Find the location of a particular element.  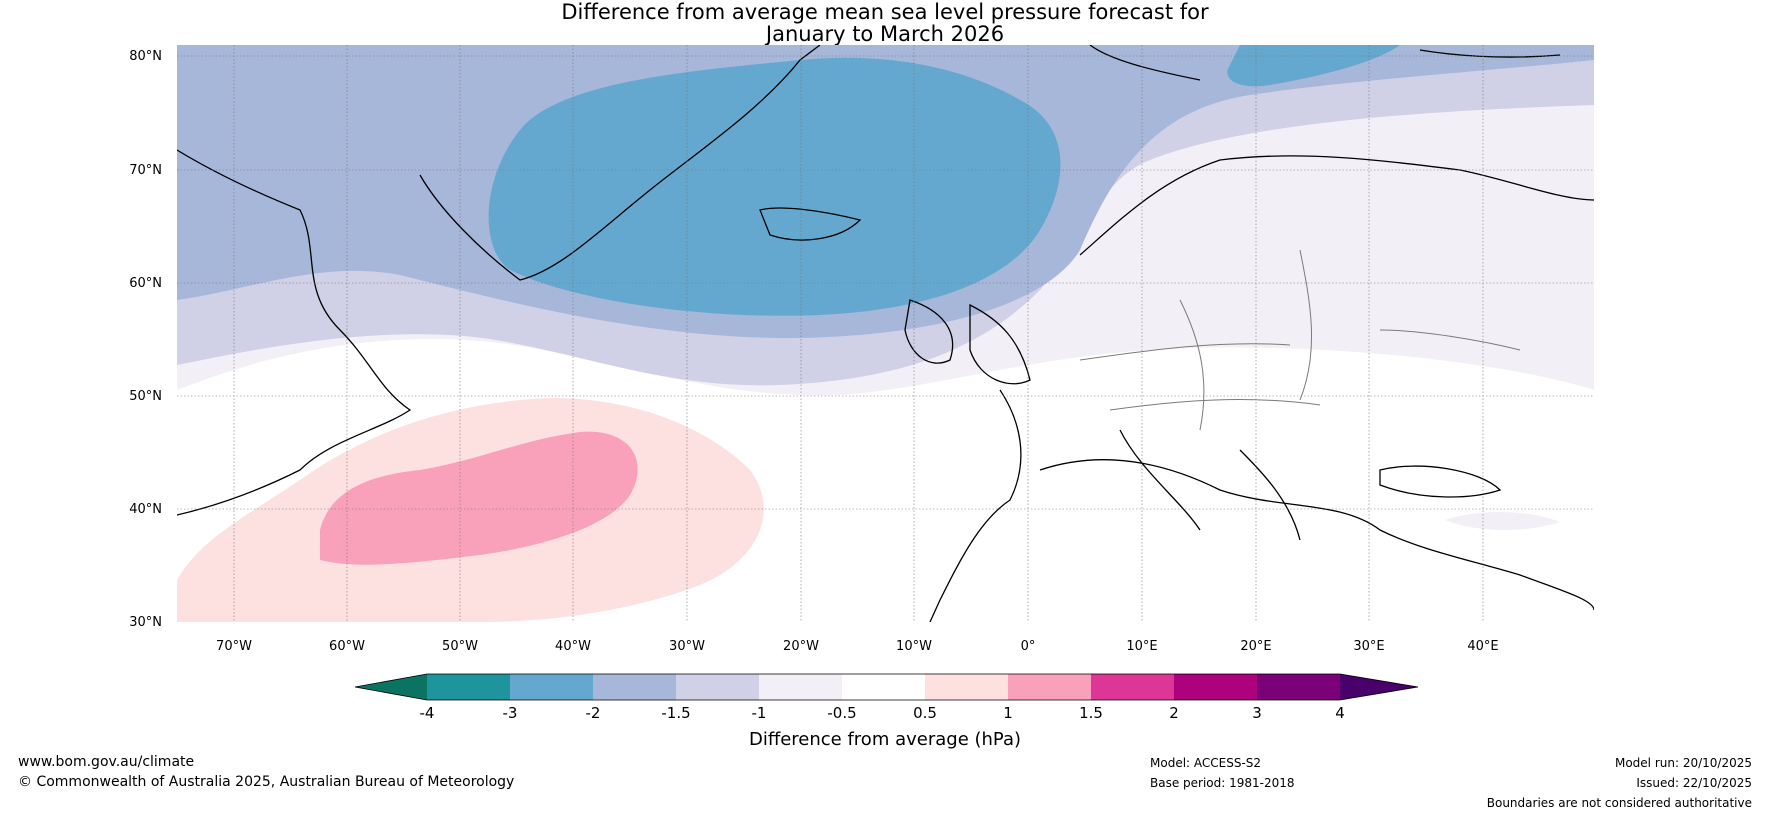

colorbar-tick-label: 3 is located at coordinates (1257, 713).